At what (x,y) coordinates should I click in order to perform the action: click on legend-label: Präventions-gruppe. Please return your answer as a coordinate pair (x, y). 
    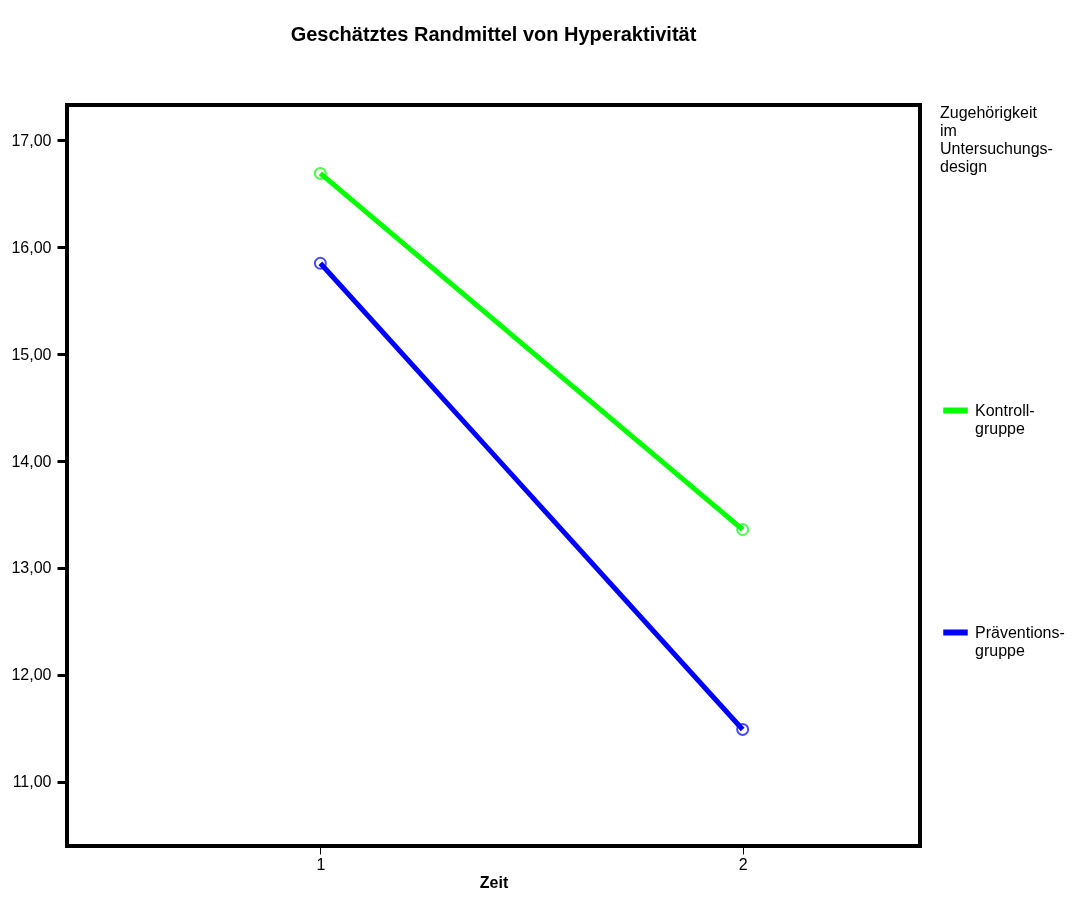
    Looking at the image, I should click on (1020, 641).